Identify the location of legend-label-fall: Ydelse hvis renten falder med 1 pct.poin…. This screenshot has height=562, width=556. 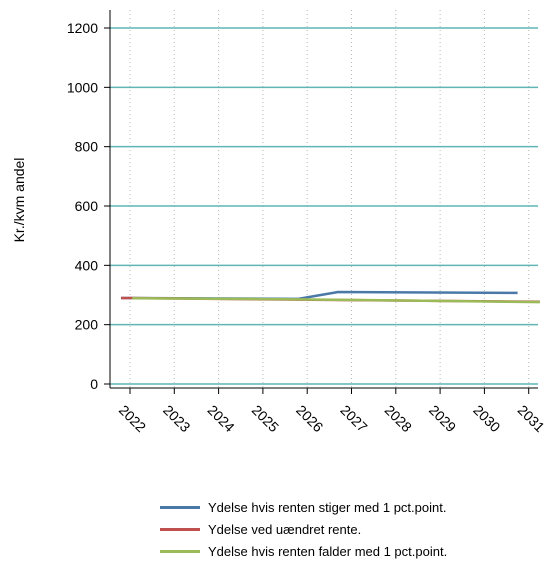
(328, 551).